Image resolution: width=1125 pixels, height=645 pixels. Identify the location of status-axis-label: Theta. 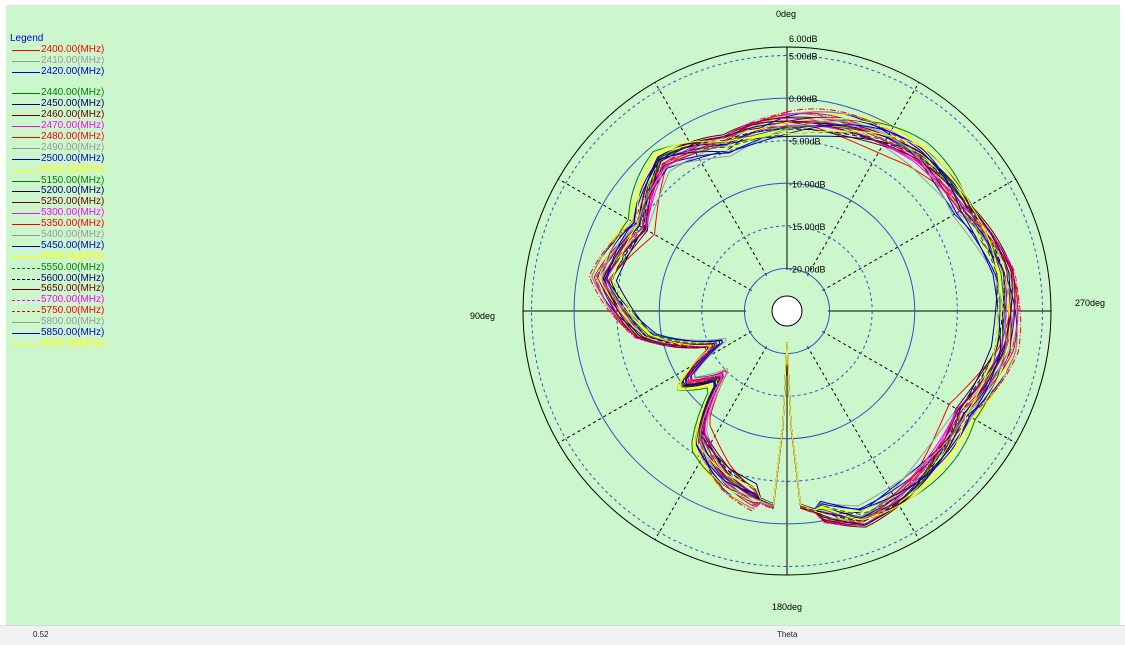
(787, 634).